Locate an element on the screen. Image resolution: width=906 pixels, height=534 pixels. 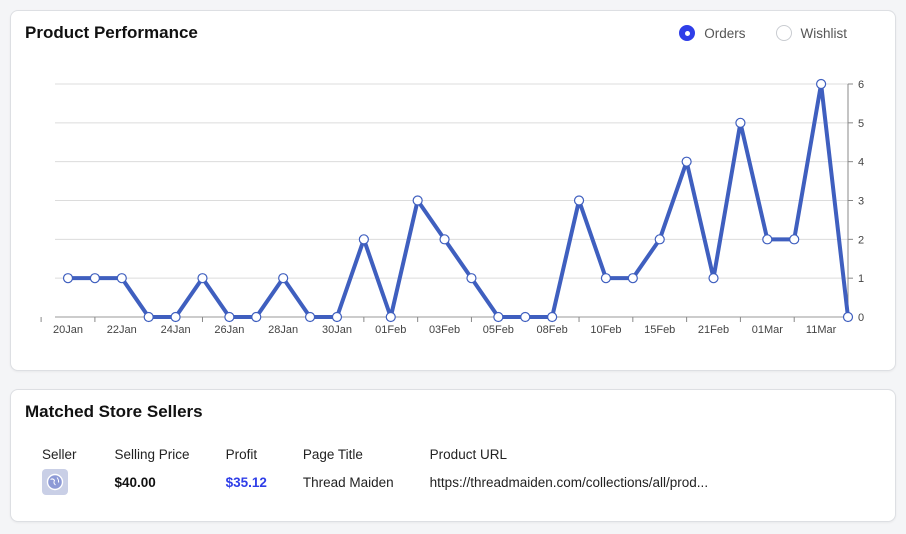
y-tick-label: 2 is located at coordinates (861, 240).